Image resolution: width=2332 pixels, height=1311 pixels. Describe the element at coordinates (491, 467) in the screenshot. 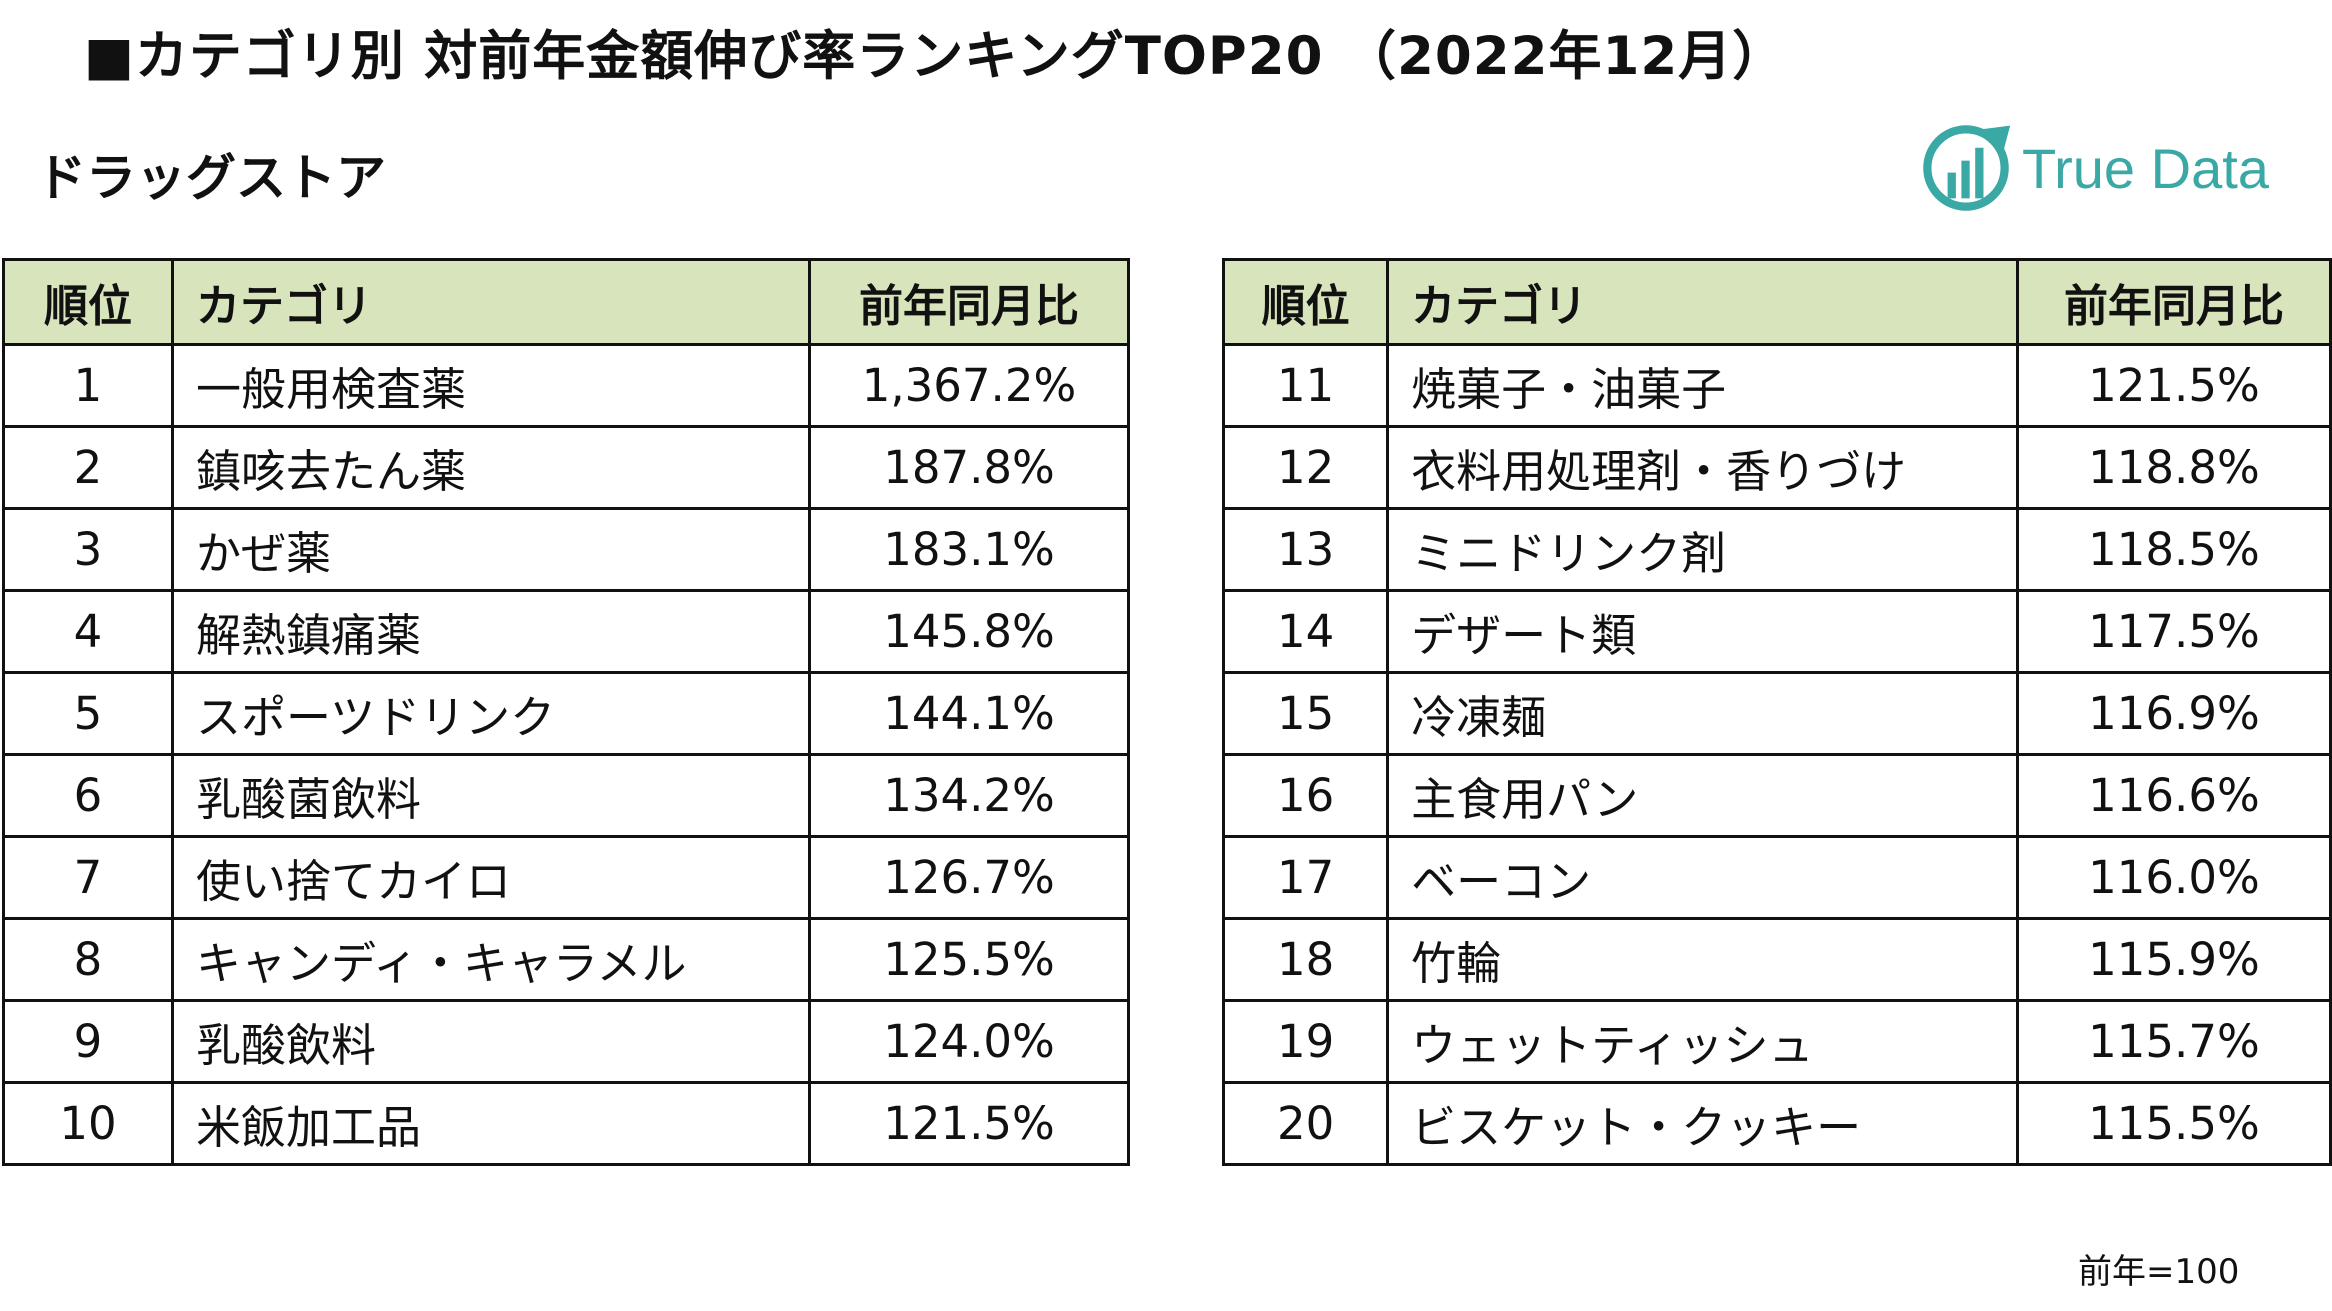

I see `category-cell: 鎮咳去たん薬` at that location.